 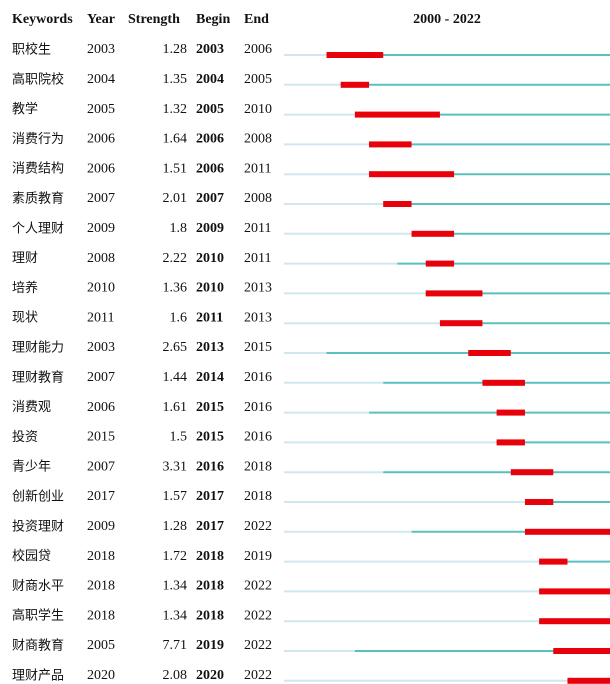 What do you see at coordinates (175, 288) in the screenshot?
I see `strength: 1.36` at bounding box center [175, 288].